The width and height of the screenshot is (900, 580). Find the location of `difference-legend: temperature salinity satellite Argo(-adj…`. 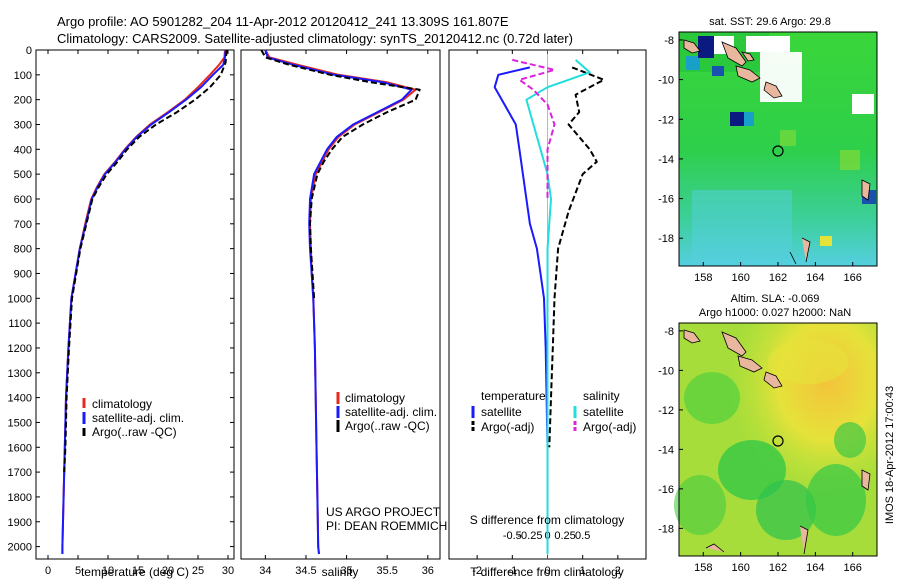

difference-legend: temperature salinity satellite Argo(-adj… is located at coordinates (553, 411).